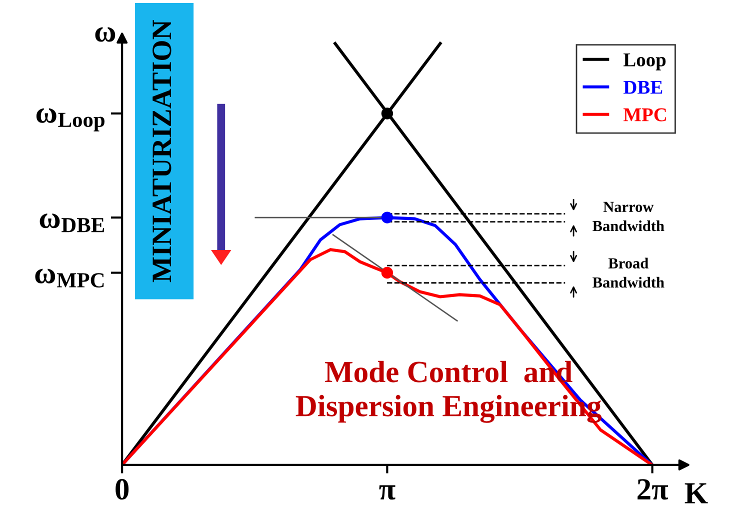 This screenshot has height=516, width=731. Describe the element at coordinates (69, 278) in the screenshot. I see `text: ω$_{MPC}$` at that location.